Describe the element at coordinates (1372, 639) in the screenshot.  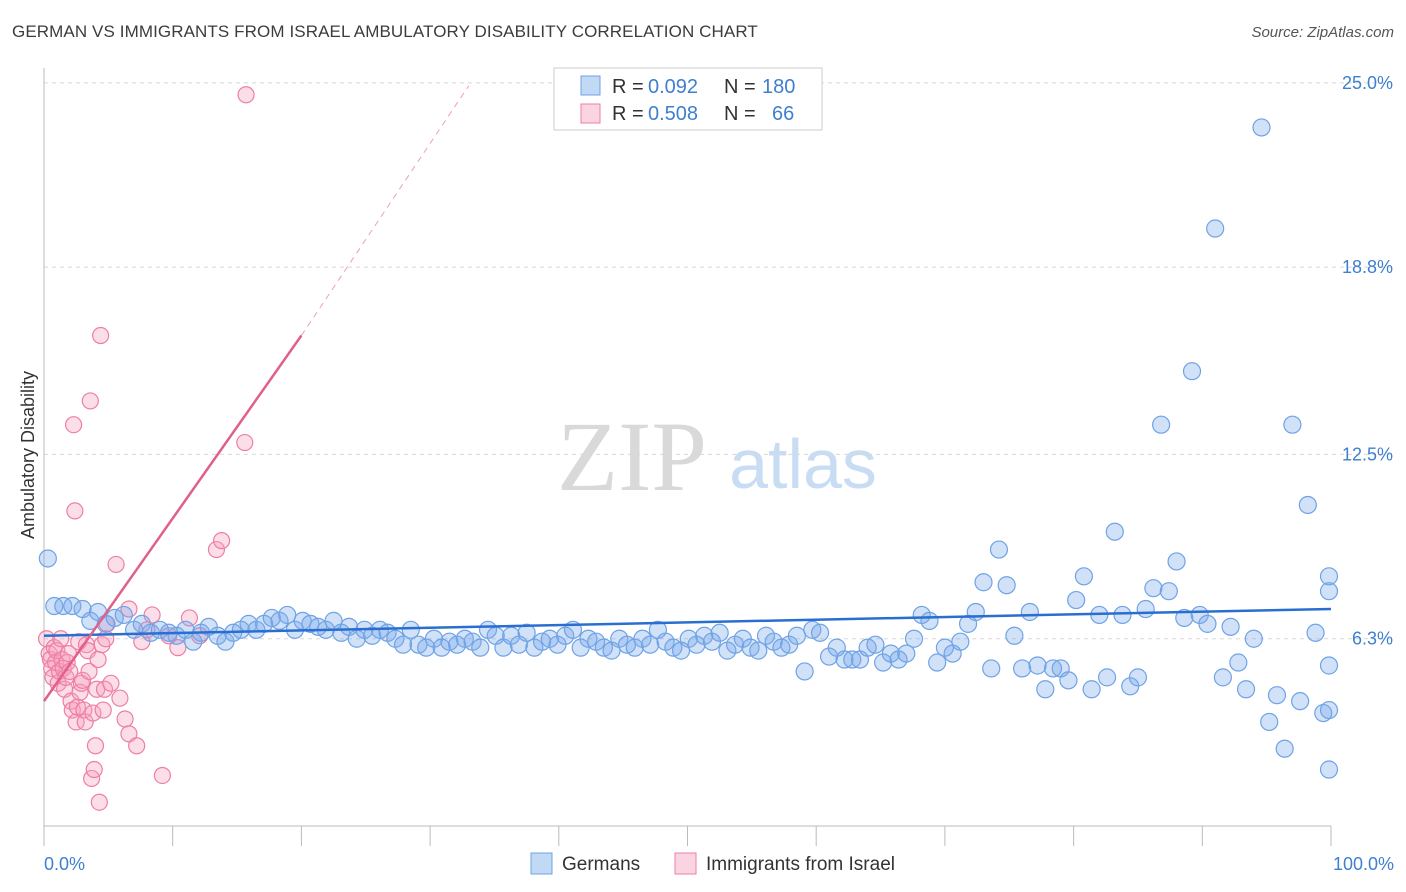
I see `y-tick-label: 6.3%` at that location.